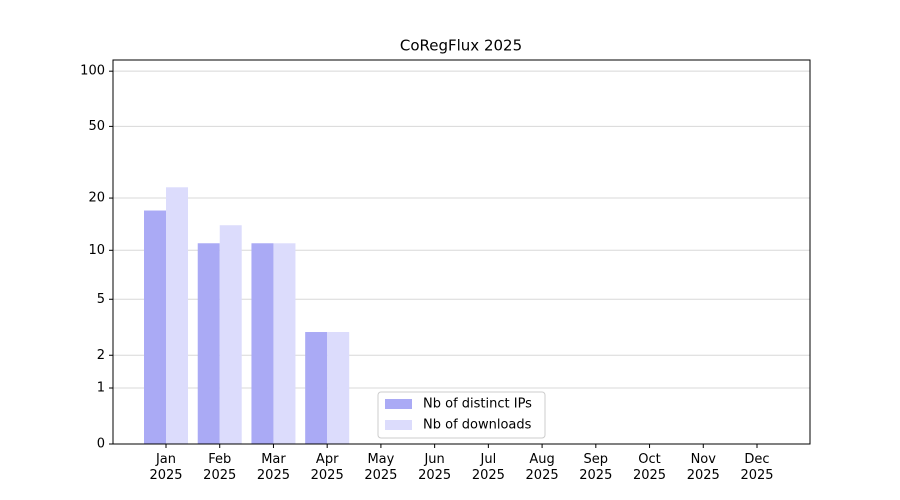 This screenshot has height=500, width=900. Describe the element at coordinates (101, 444) in the screenshot. I see `y-tick-label: 0` at that location.